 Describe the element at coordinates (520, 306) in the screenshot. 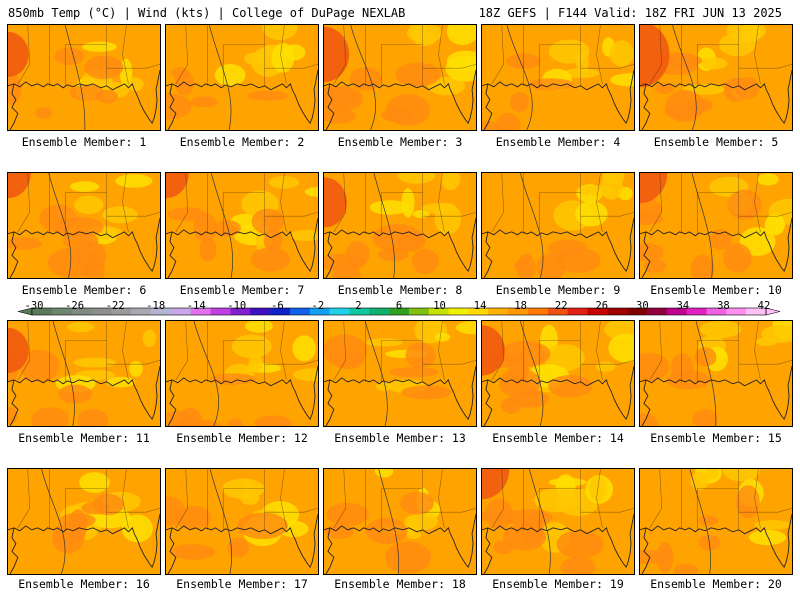

I see `colorbar-tick-label: 18` at that location.